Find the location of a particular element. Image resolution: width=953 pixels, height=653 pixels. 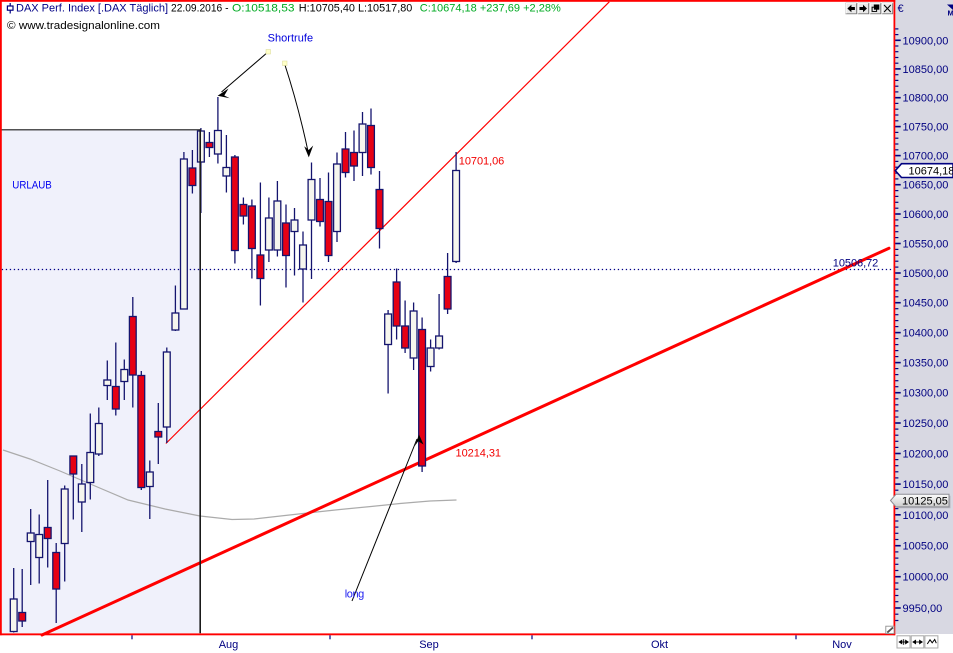

svg-text: Shortrufe is located at coordinates (291, 39).